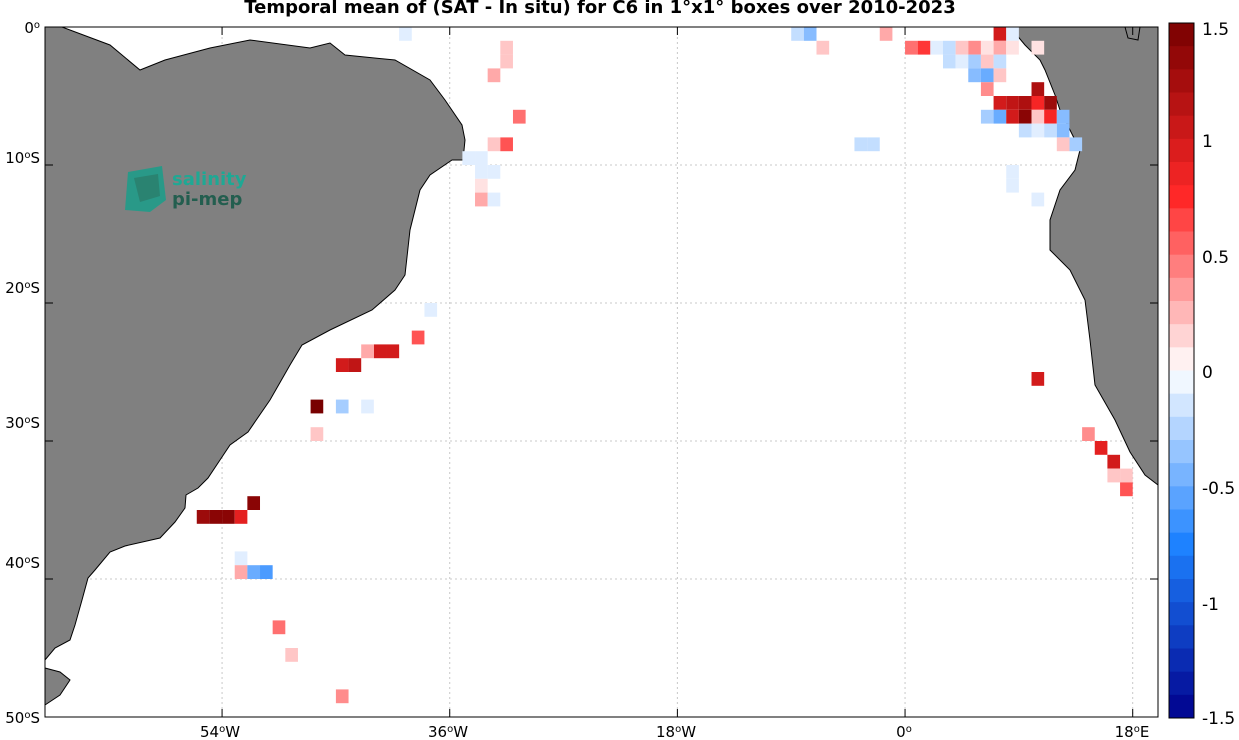  What do you see at coordinates (1207, 142) in the screenshot?
I see `colorbar-label: 1` at bounding box center [1207, 142].